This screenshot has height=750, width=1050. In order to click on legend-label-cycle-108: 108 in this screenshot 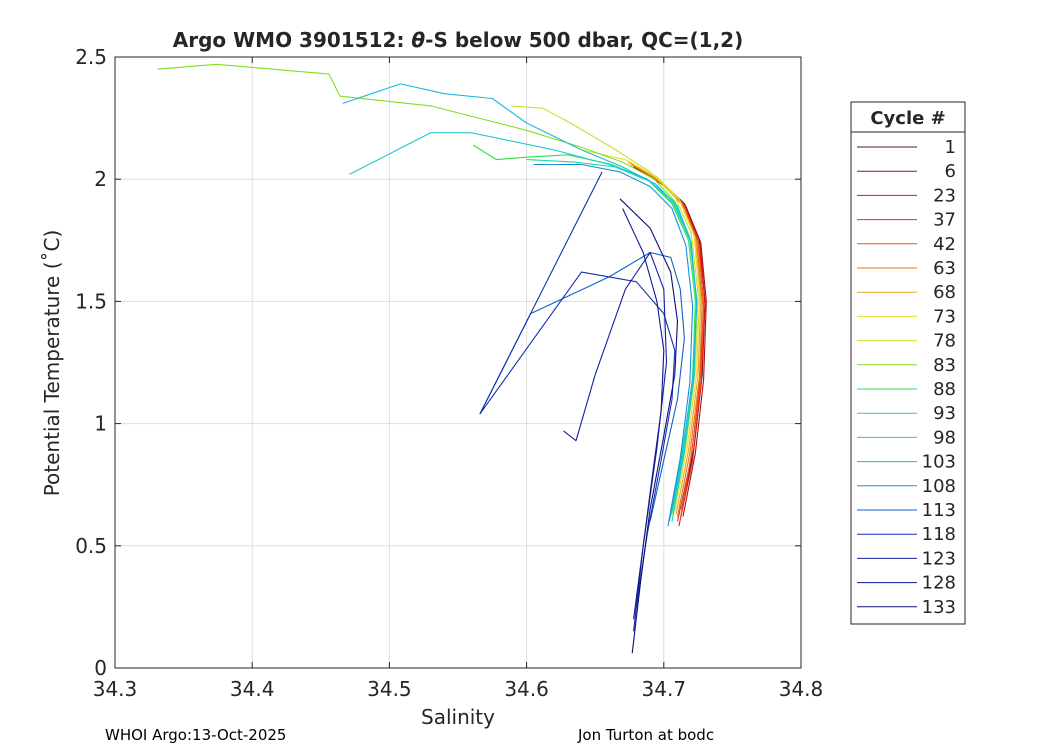, I will do `click(939, 486)`.